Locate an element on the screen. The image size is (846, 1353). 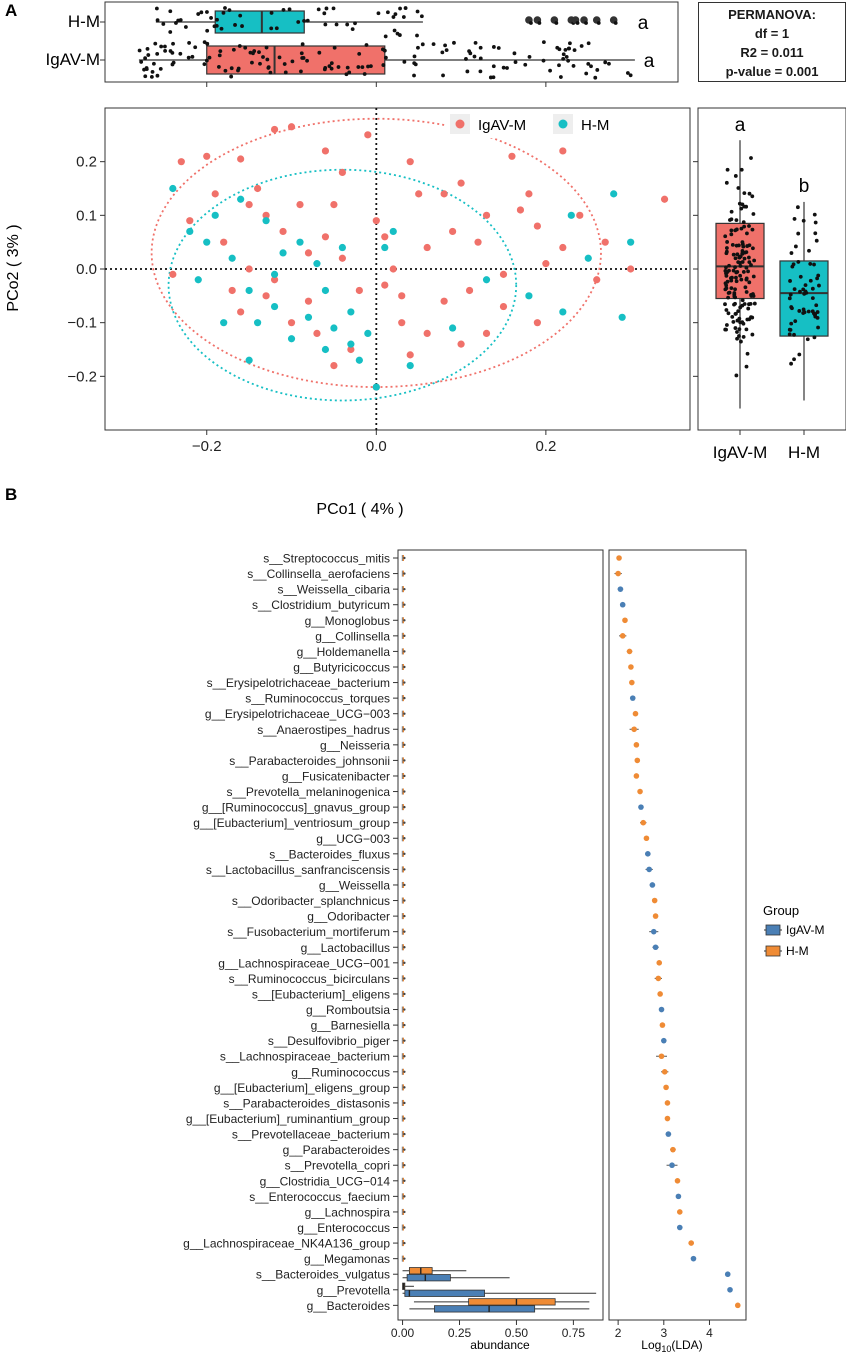
scatter-y-tick-label: −0.1 is located at coordinates (82, 323).